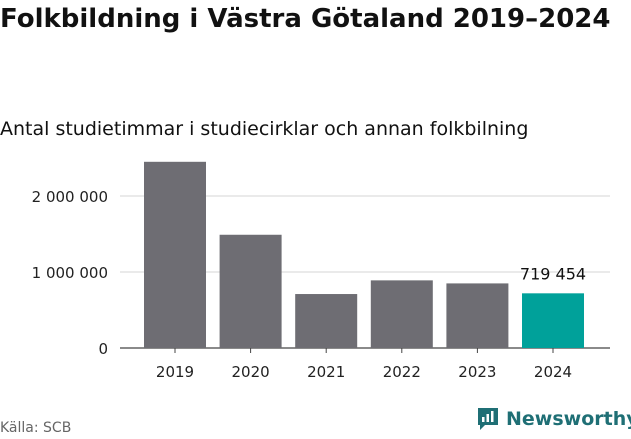 This screenshot has width=631, height=439. Describe the element at coordinates (326, 372) in the screenshot. I see `x-tick-label: 2021` at that location.